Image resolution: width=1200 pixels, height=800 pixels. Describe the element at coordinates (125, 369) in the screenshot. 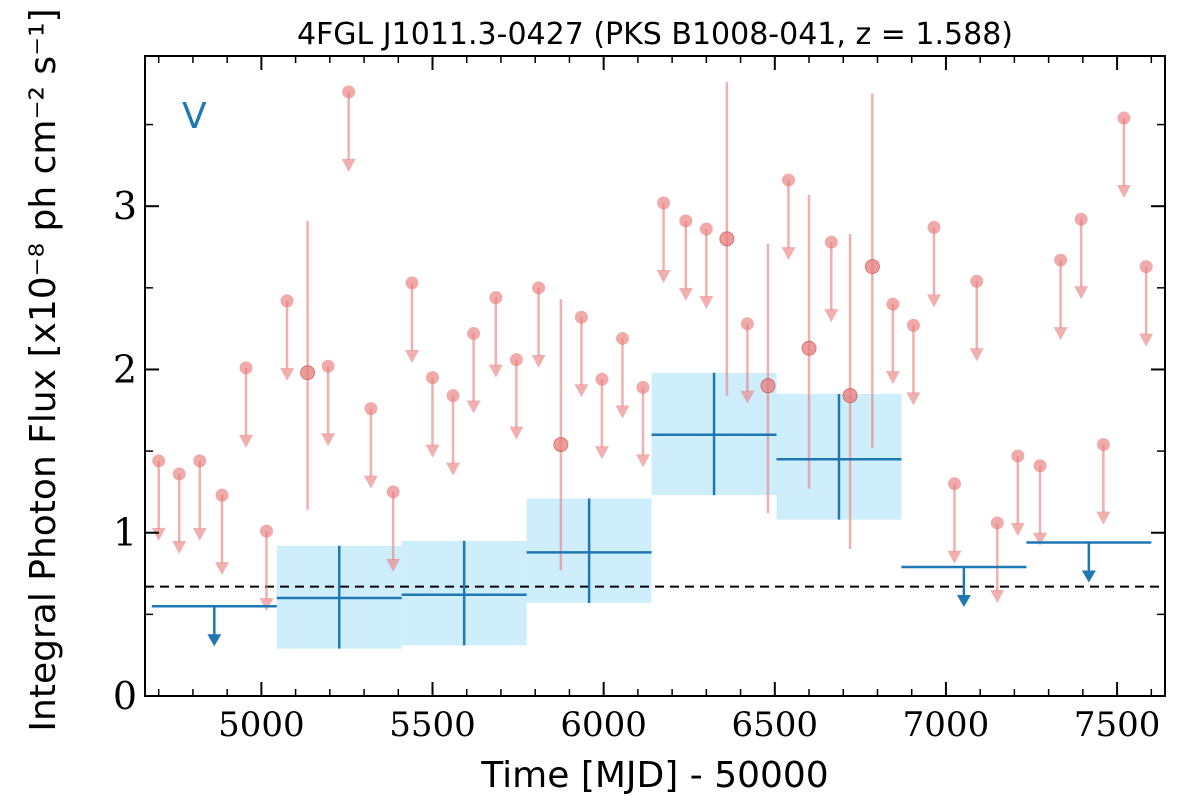

I see `y-tick-label: 2` at that location.